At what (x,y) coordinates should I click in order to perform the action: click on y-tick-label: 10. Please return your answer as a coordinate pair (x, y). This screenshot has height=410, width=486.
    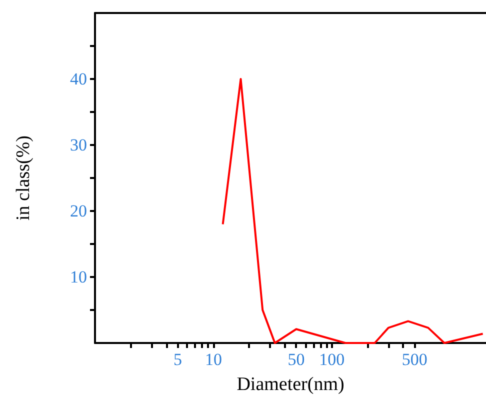
    Looking at the image, I should click on (78, 277).